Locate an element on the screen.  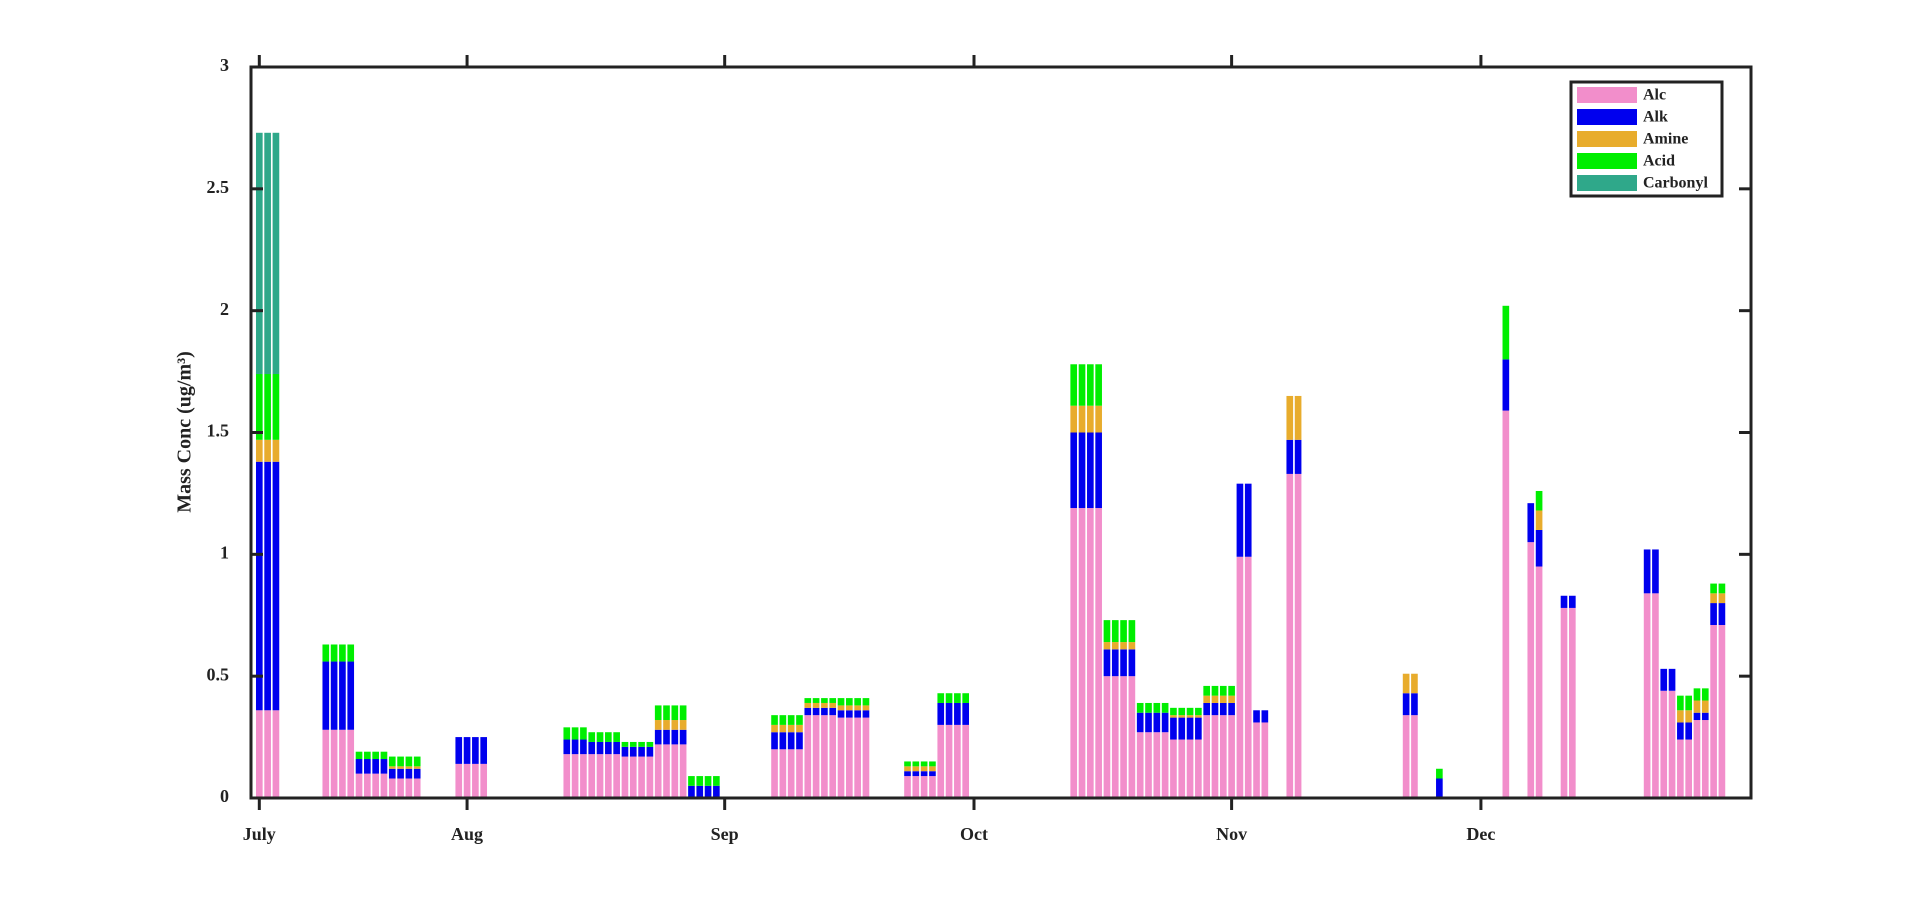
y-tick-label: 2.5 is located at coordinates (218, 187).